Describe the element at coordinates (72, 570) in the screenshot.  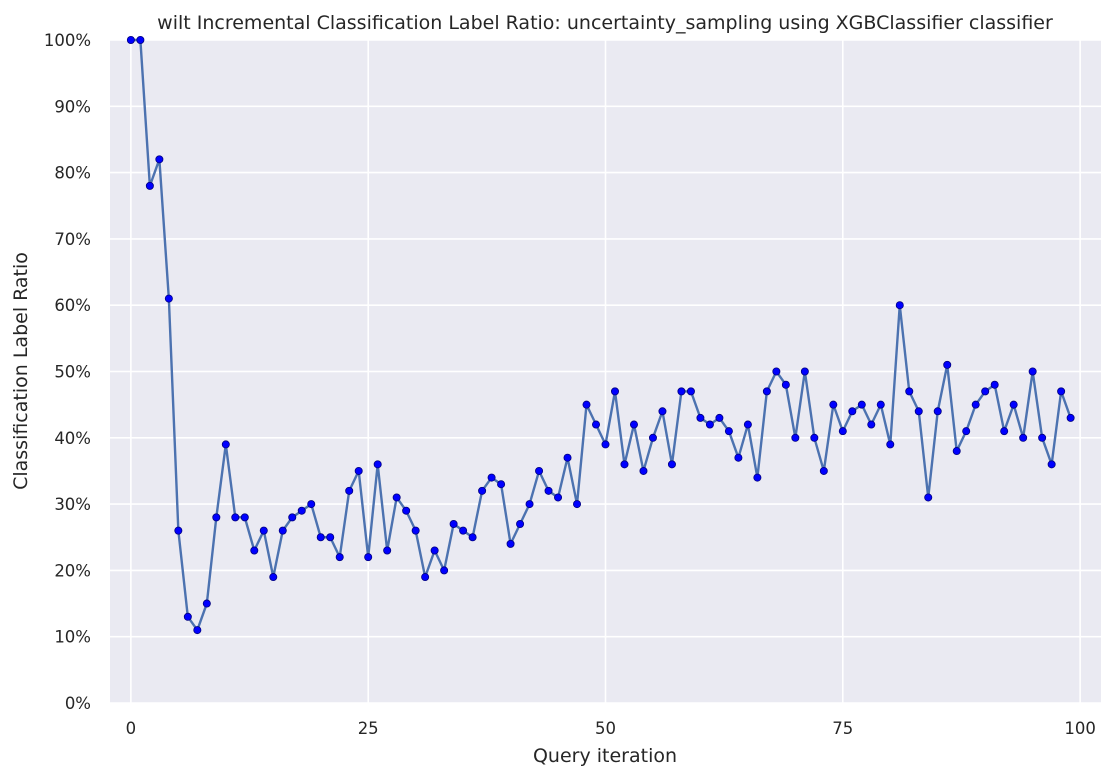
I see `y-tick-label: 20%` at that location.